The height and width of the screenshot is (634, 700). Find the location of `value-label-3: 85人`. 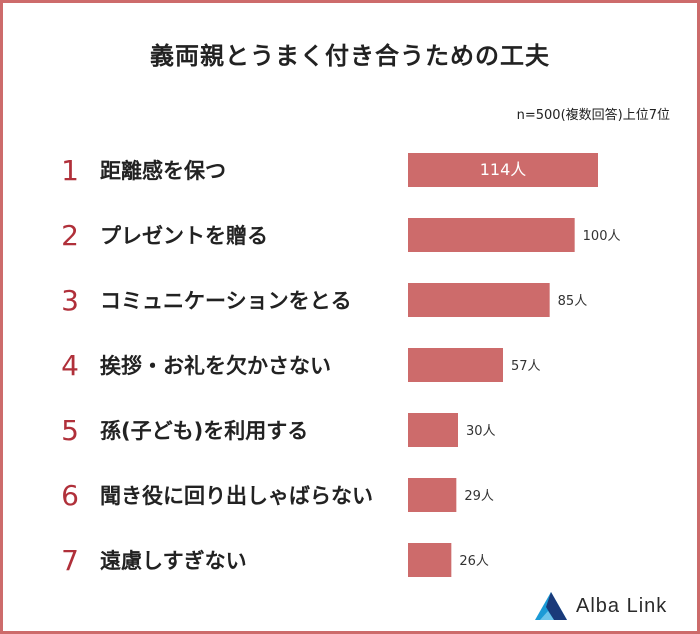

value-label-3: 85人 is located at coordinates (573, 301).